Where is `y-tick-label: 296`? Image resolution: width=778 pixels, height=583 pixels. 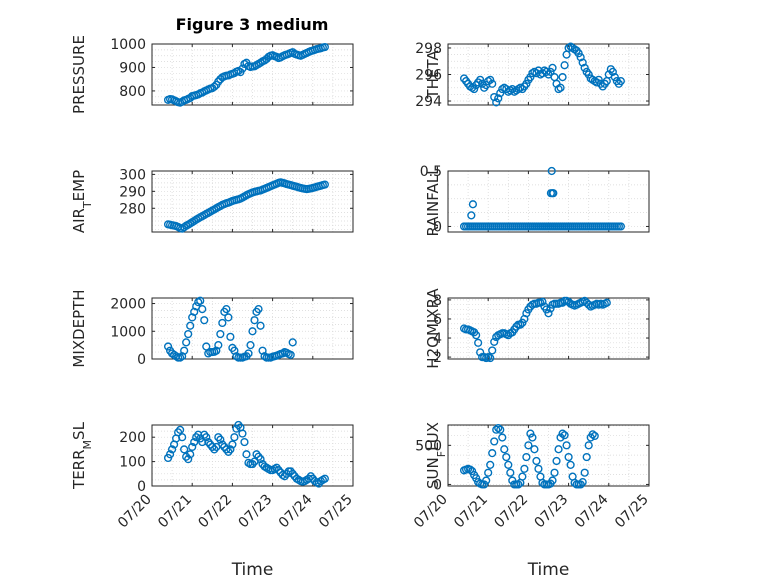 y-tick-label: 296 is located at coordinates (428, 76).